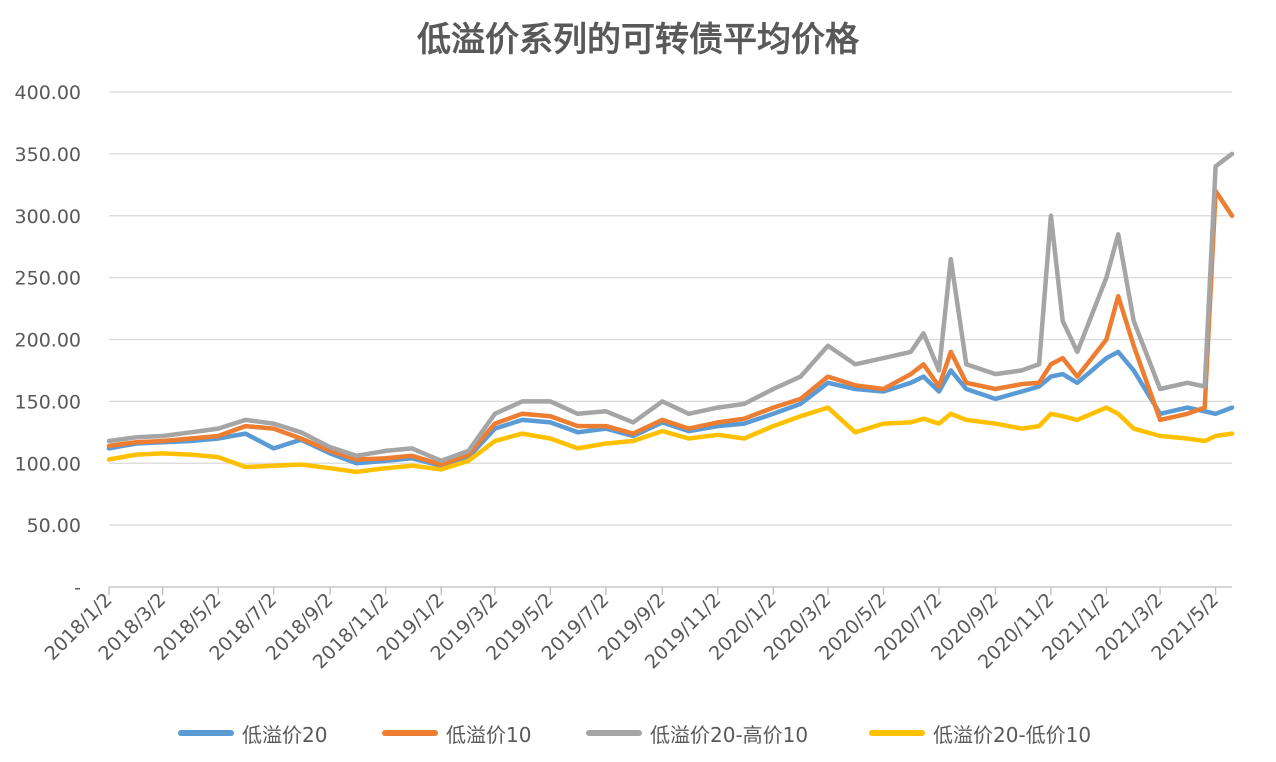  Describe the element at coordinates (48, 464) in the screenshot. I see `y-tick-label: 100.00` at that location.